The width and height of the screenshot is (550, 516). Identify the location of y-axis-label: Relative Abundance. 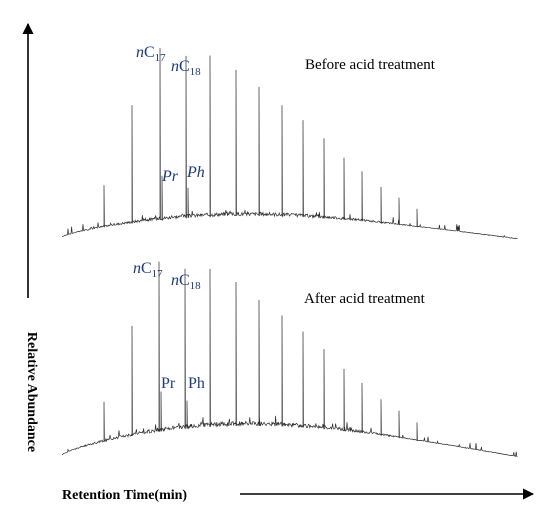
(31, 392).